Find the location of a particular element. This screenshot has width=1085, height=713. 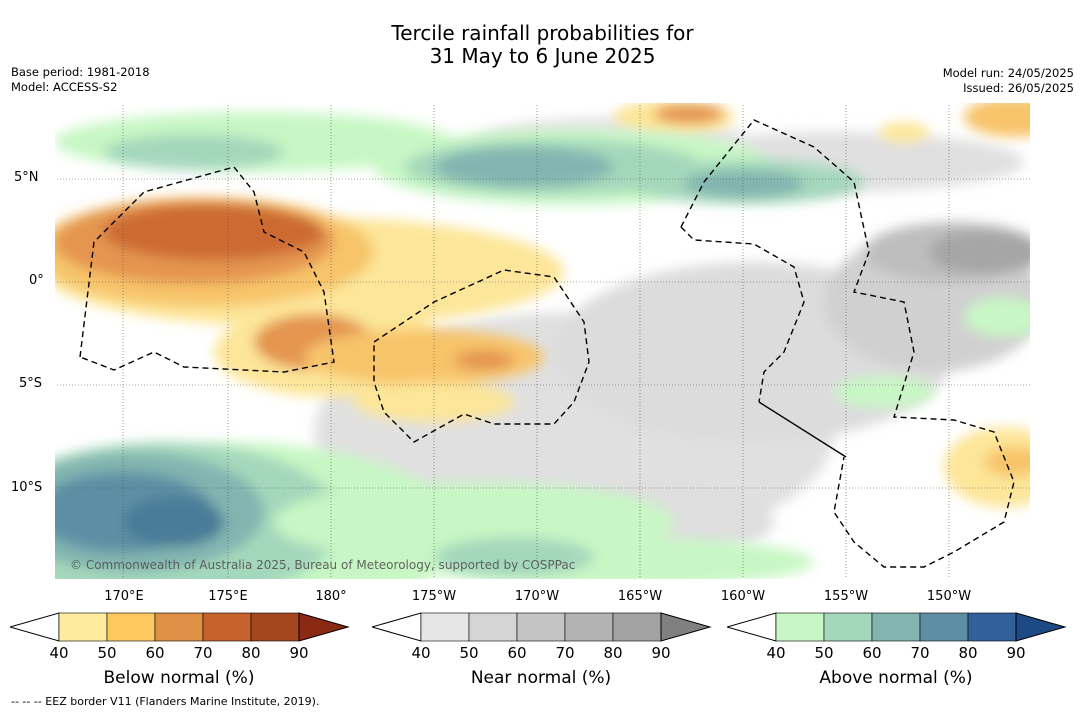

cb-near-tick-40: 40 is located at coordinates (421, 653).